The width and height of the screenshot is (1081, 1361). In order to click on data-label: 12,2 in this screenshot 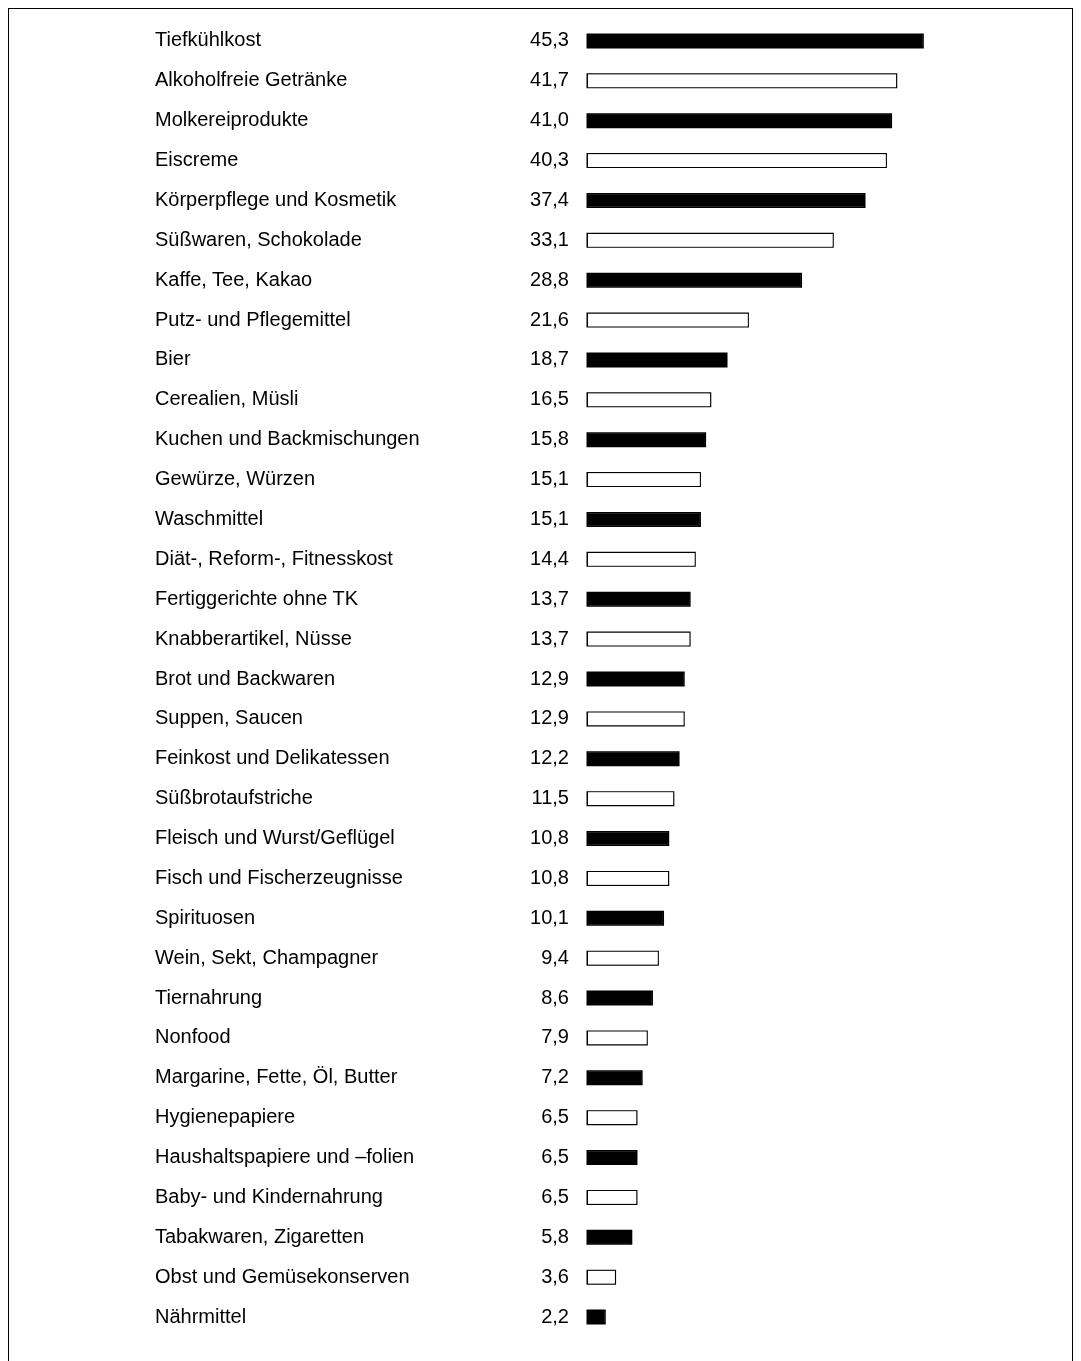, I will do `click(549, 757)`.